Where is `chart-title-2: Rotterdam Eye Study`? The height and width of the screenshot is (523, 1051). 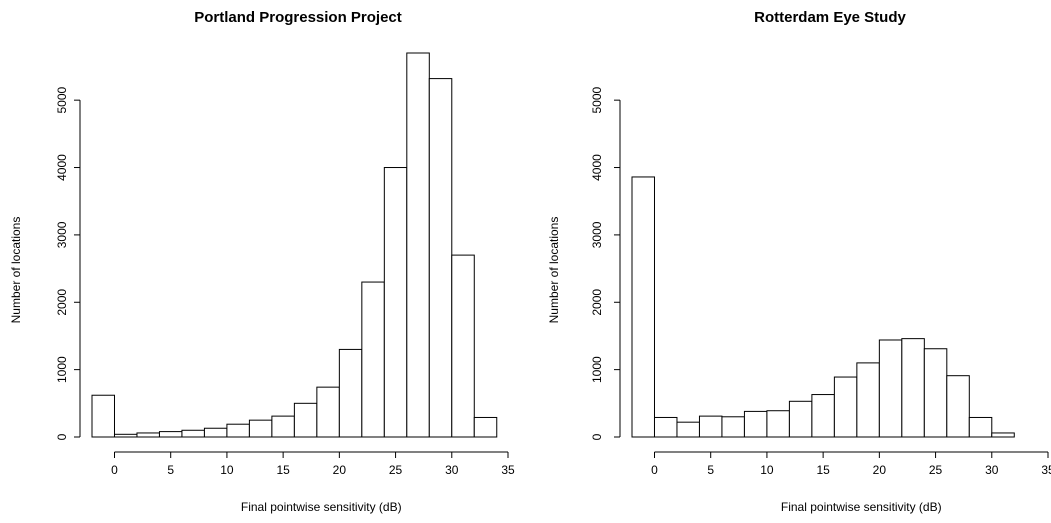 chart-title-2: Rotterdam Eye Study is located at coordinates (830, 17).